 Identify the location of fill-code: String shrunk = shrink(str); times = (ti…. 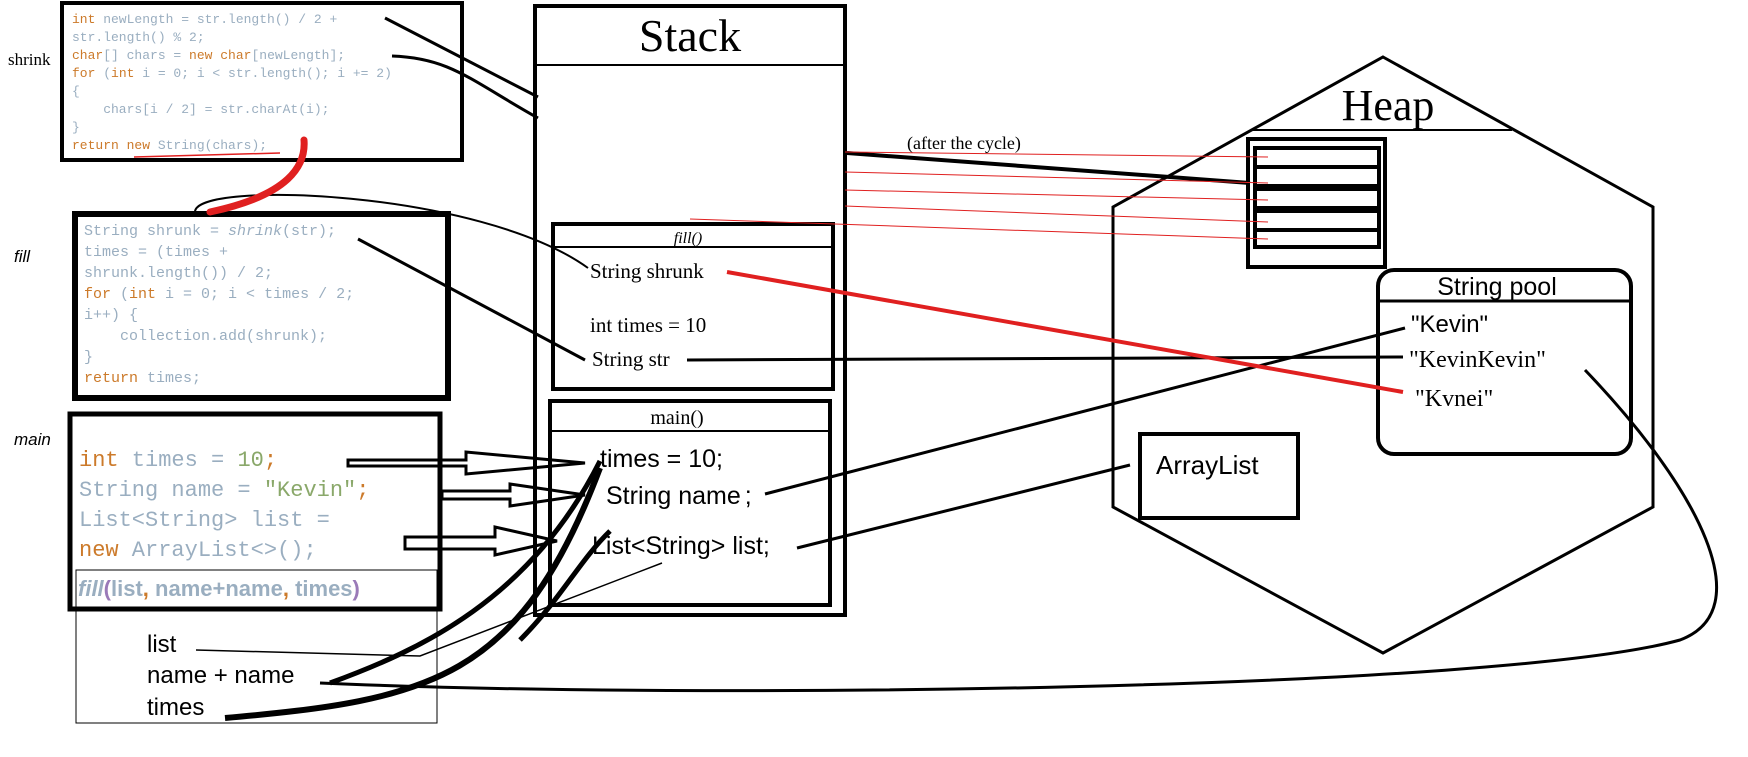
(219, 305).